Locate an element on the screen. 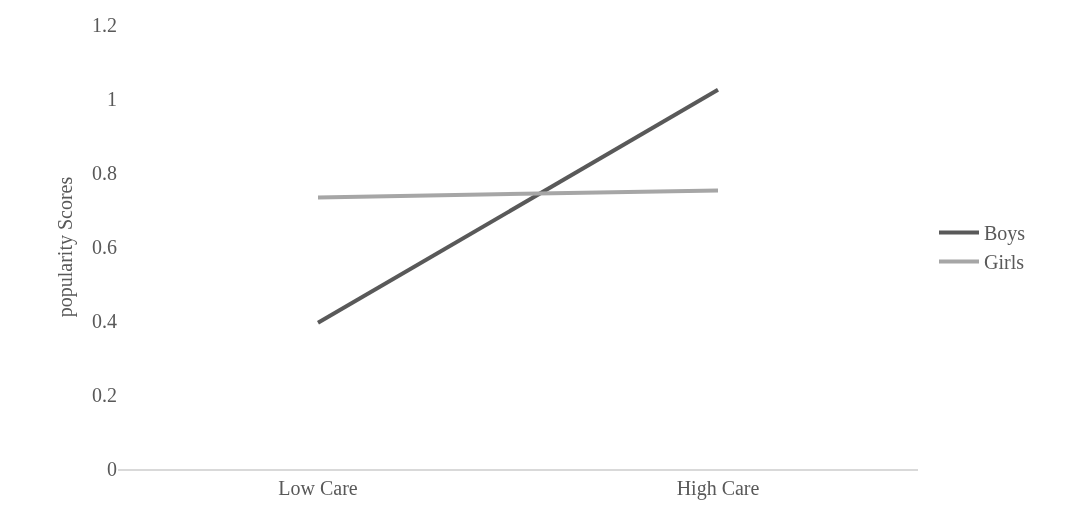 This screenshot has height=512, width=1084. legend-label: Boys is located at coordinates (1005, 234).